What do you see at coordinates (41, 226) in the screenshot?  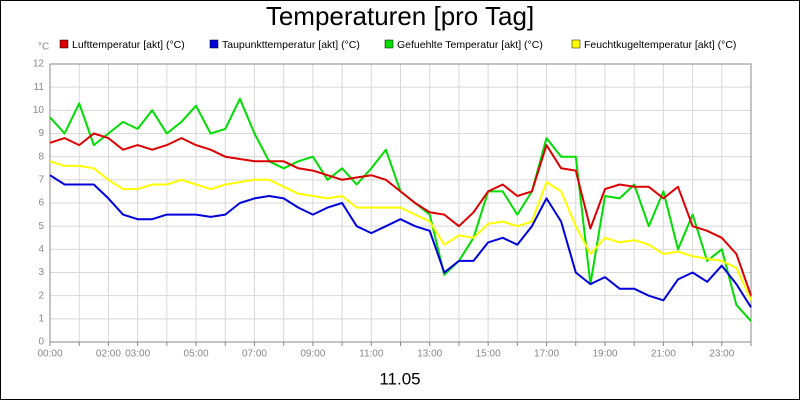 I see `y-tick-label: 5` at bounding box center [41, 226].